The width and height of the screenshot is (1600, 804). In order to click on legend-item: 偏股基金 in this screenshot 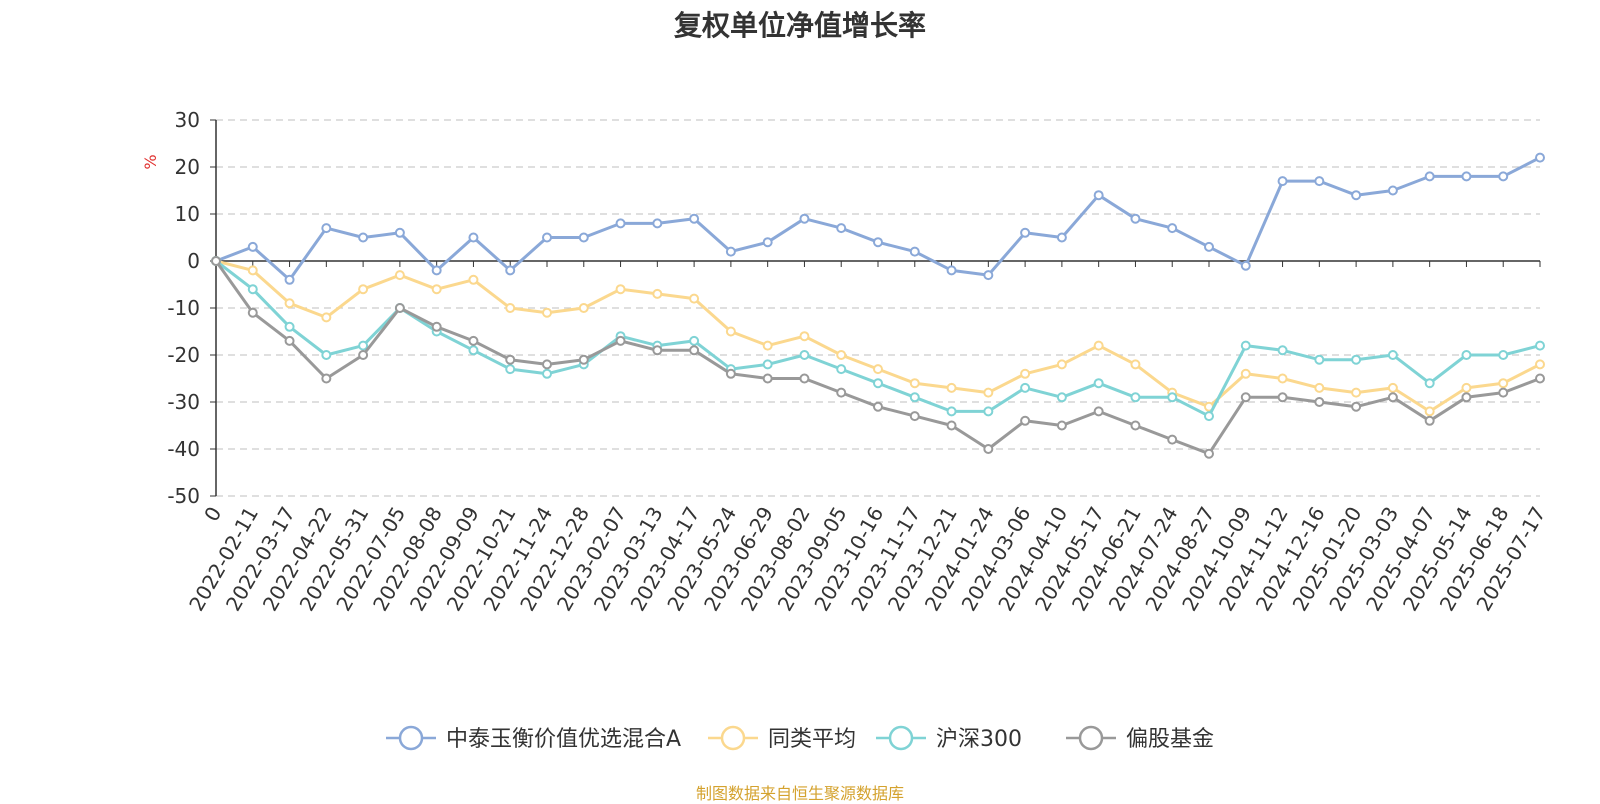, I will do `click(1140, 738)`.